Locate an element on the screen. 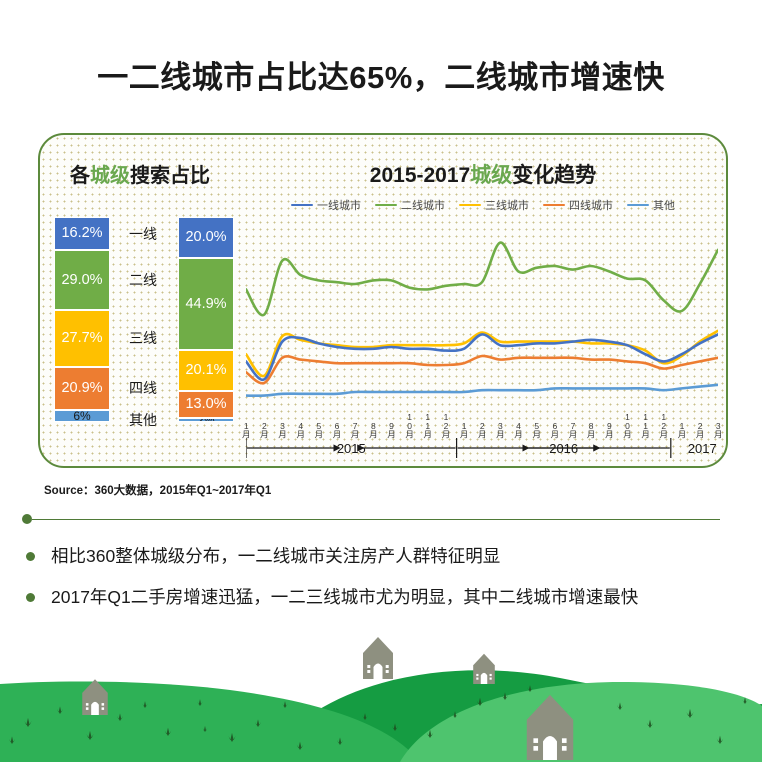  bar-segment-property-3: 13.0% is located at coordinates (206, 404).